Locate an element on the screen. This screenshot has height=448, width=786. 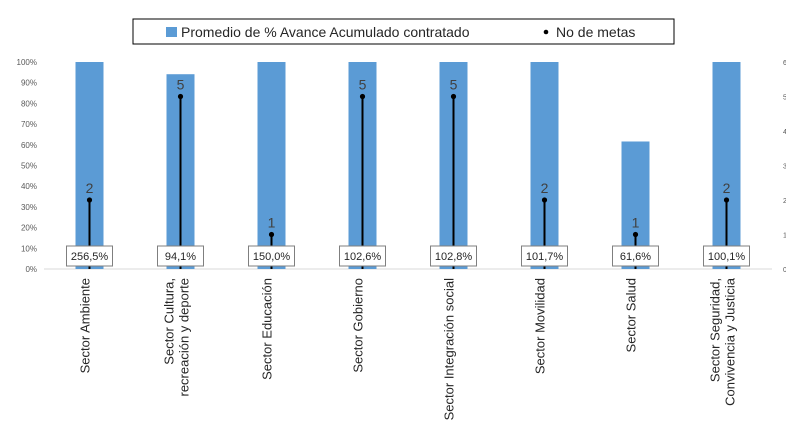
data-label: 102,8% is located at coordinates (454, 257).